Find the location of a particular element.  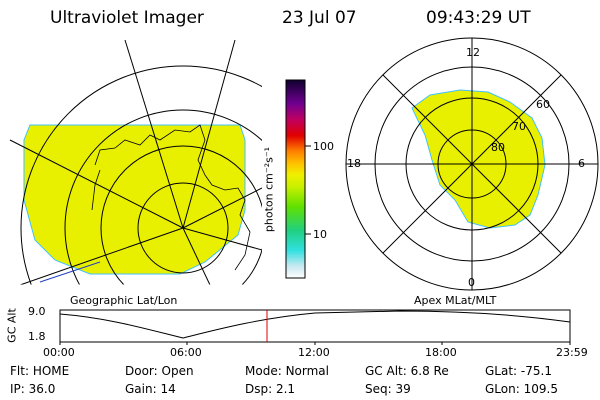

altitude-ylabel: GC Alt is located at coordinates (12, 325).